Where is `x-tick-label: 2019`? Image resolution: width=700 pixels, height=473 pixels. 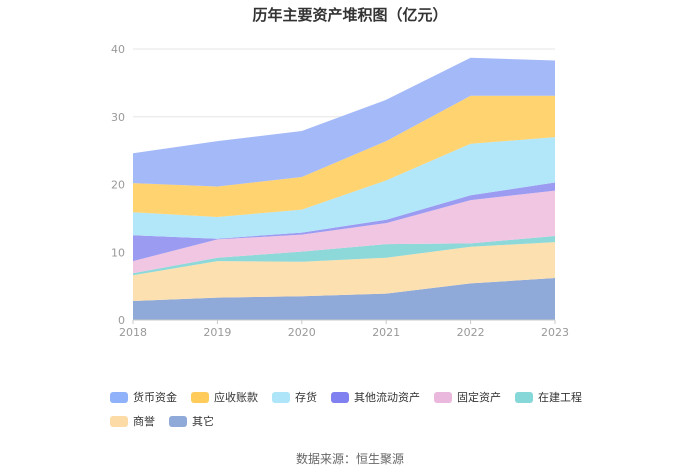 x-tick-label: 2019 is located at coordinates (217, 332).